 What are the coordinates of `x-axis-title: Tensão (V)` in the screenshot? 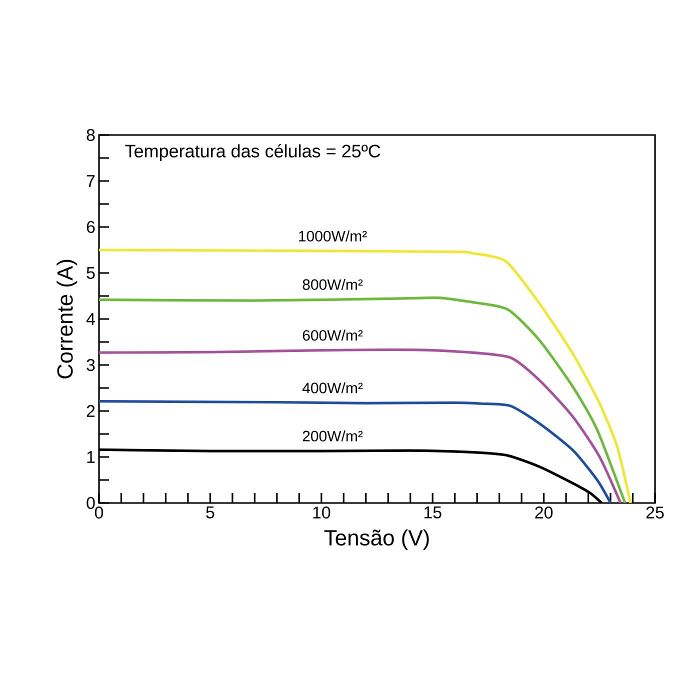 It's located at (376, 539).